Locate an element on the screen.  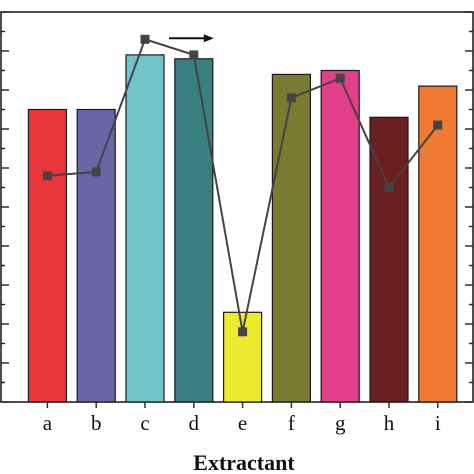
arrow-head-icon is located at coordinates (208, 38).